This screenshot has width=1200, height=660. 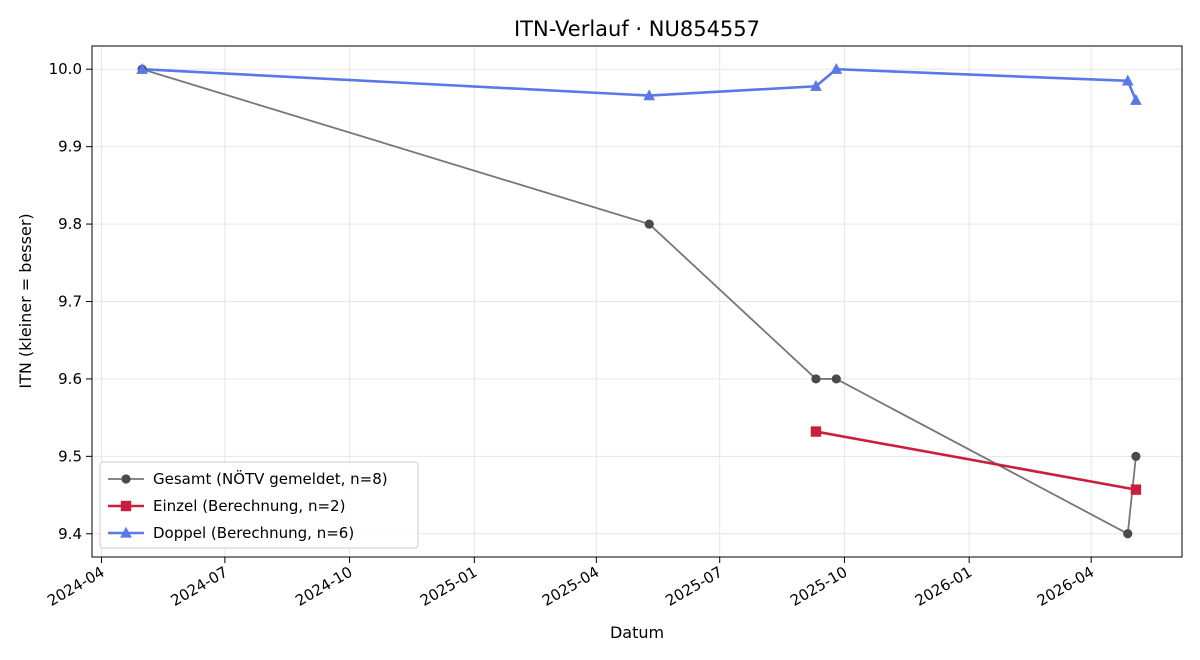 I want to click on legend-marker-triangle, so click(x=126, y=532).